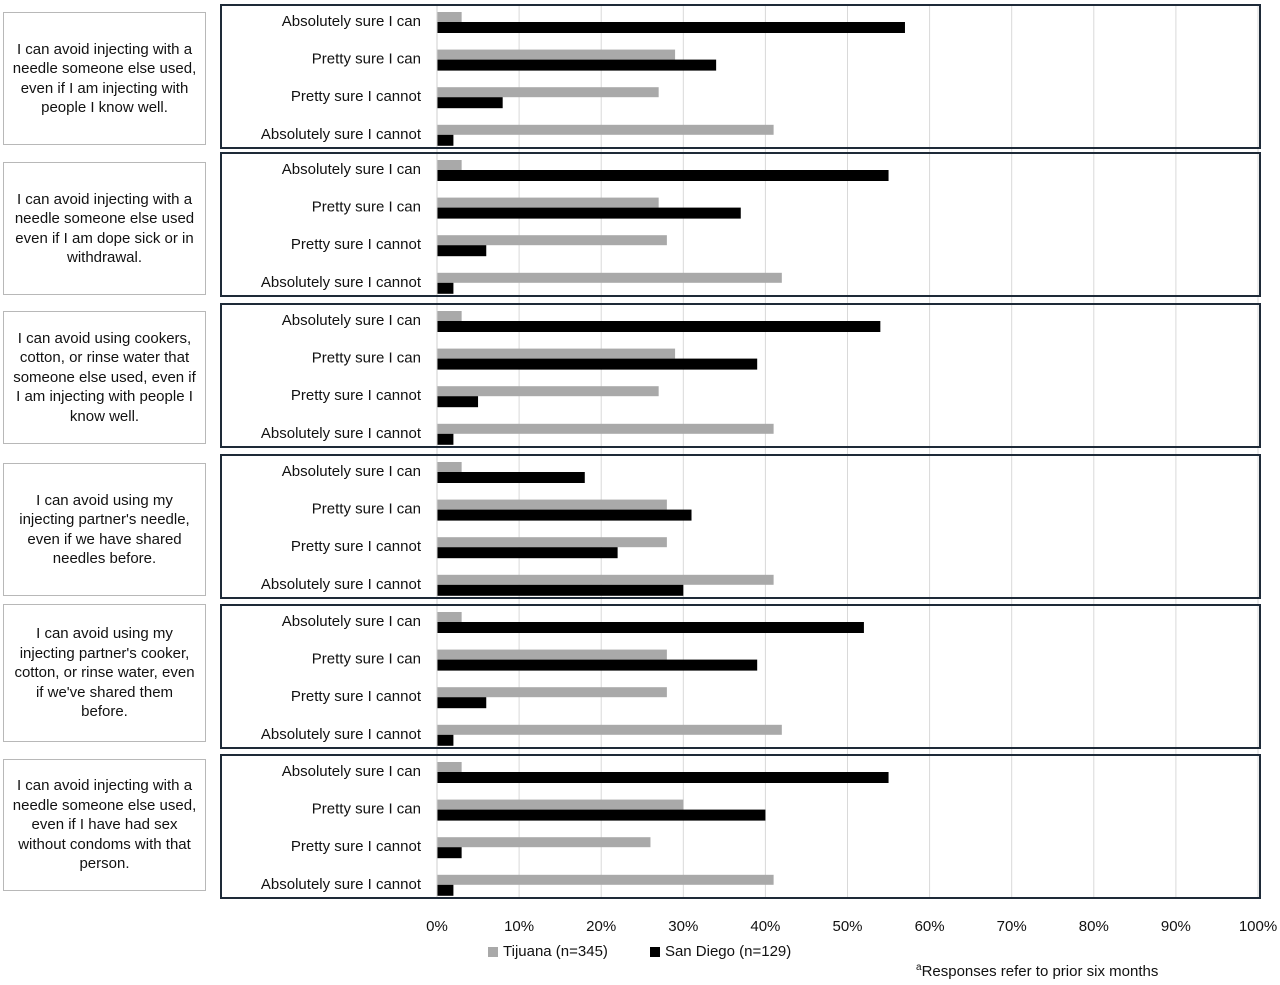 The width and height of the screenshot is (1280, 985). Describe the element at coordinates (919, 967) in the screenshot. I see `footnote-marker: a` at that location.